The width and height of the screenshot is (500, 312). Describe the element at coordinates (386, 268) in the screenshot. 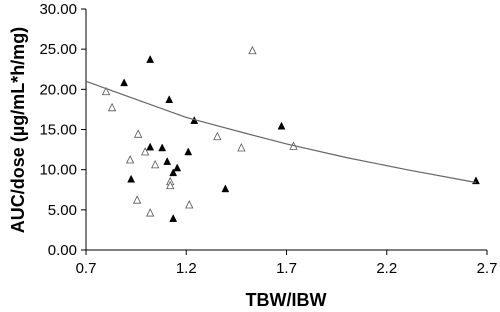

I see `x-tick-label: 2.2` at that location.